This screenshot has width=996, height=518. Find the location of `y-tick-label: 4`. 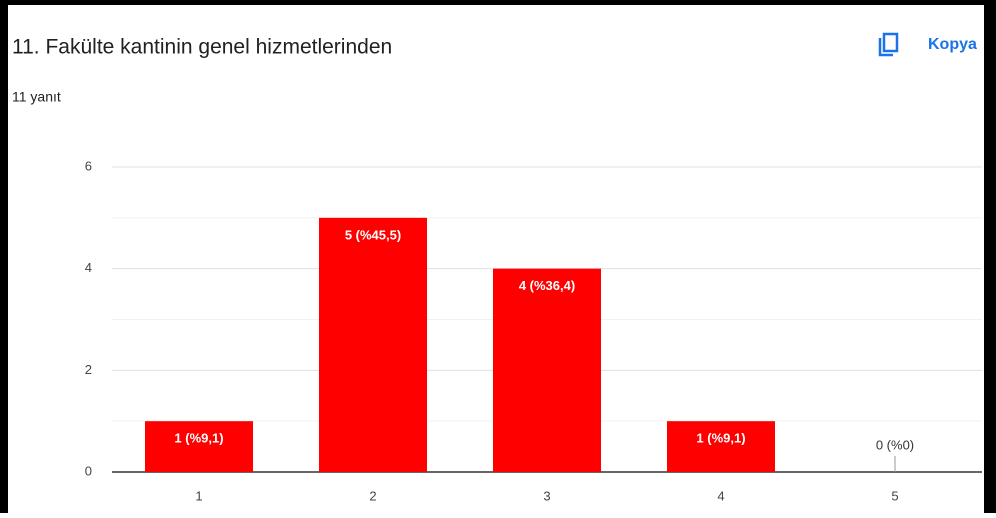

y-tick-label: 4 is located at coordinates (88, 267).